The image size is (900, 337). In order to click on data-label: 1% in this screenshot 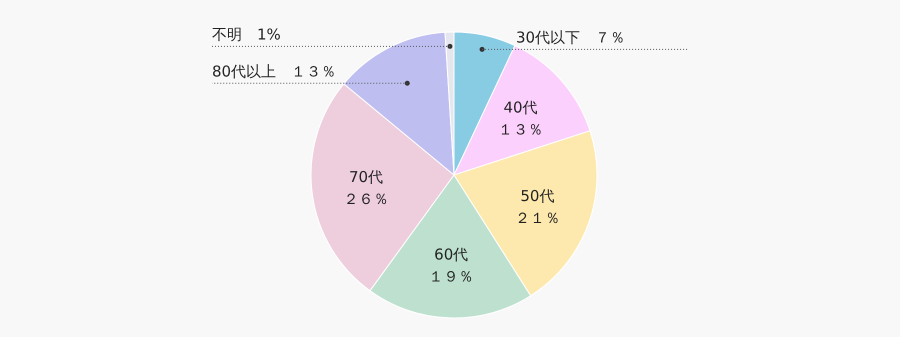, I will do `click(269, 34)`.